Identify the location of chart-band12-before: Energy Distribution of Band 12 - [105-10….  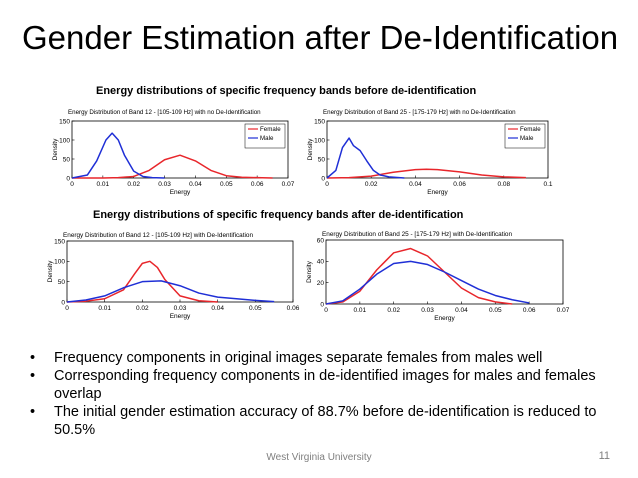
(173, 152).